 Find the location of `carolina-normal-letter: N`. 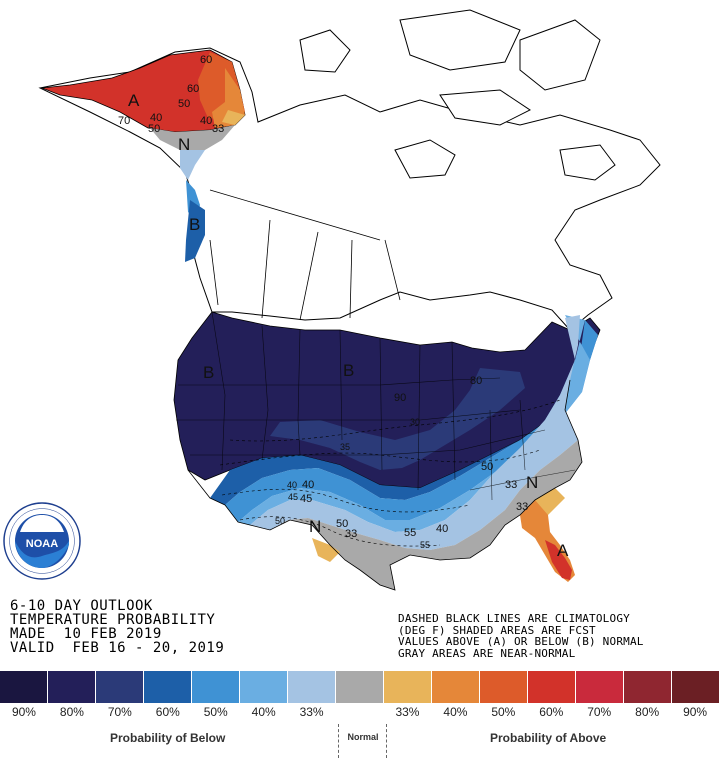

carolina-normal-letter: N is located at coordinates (532, 482).